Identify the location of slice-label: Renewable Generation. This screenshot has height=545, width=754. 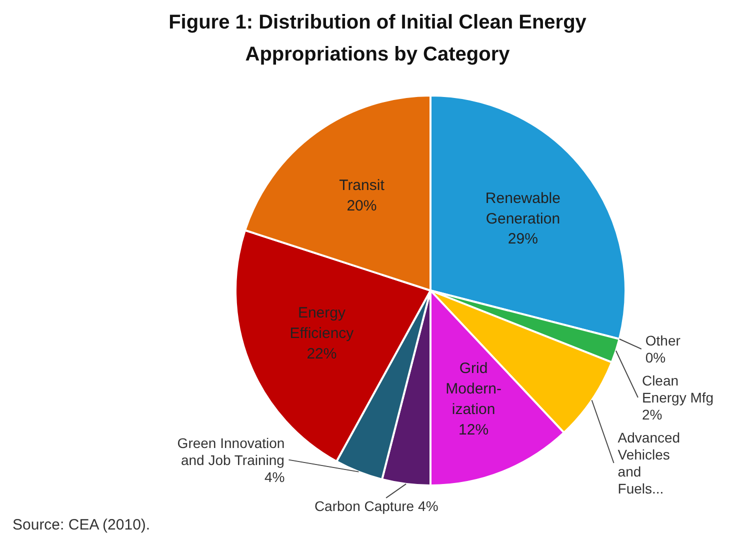
(522, 209).